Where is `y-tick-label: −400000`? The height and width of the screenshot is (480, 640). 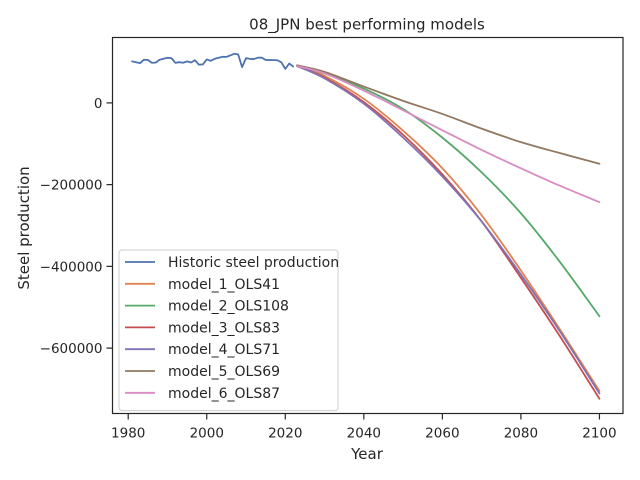
y-tick-label: −400000 is located at coordinates (71, 267).